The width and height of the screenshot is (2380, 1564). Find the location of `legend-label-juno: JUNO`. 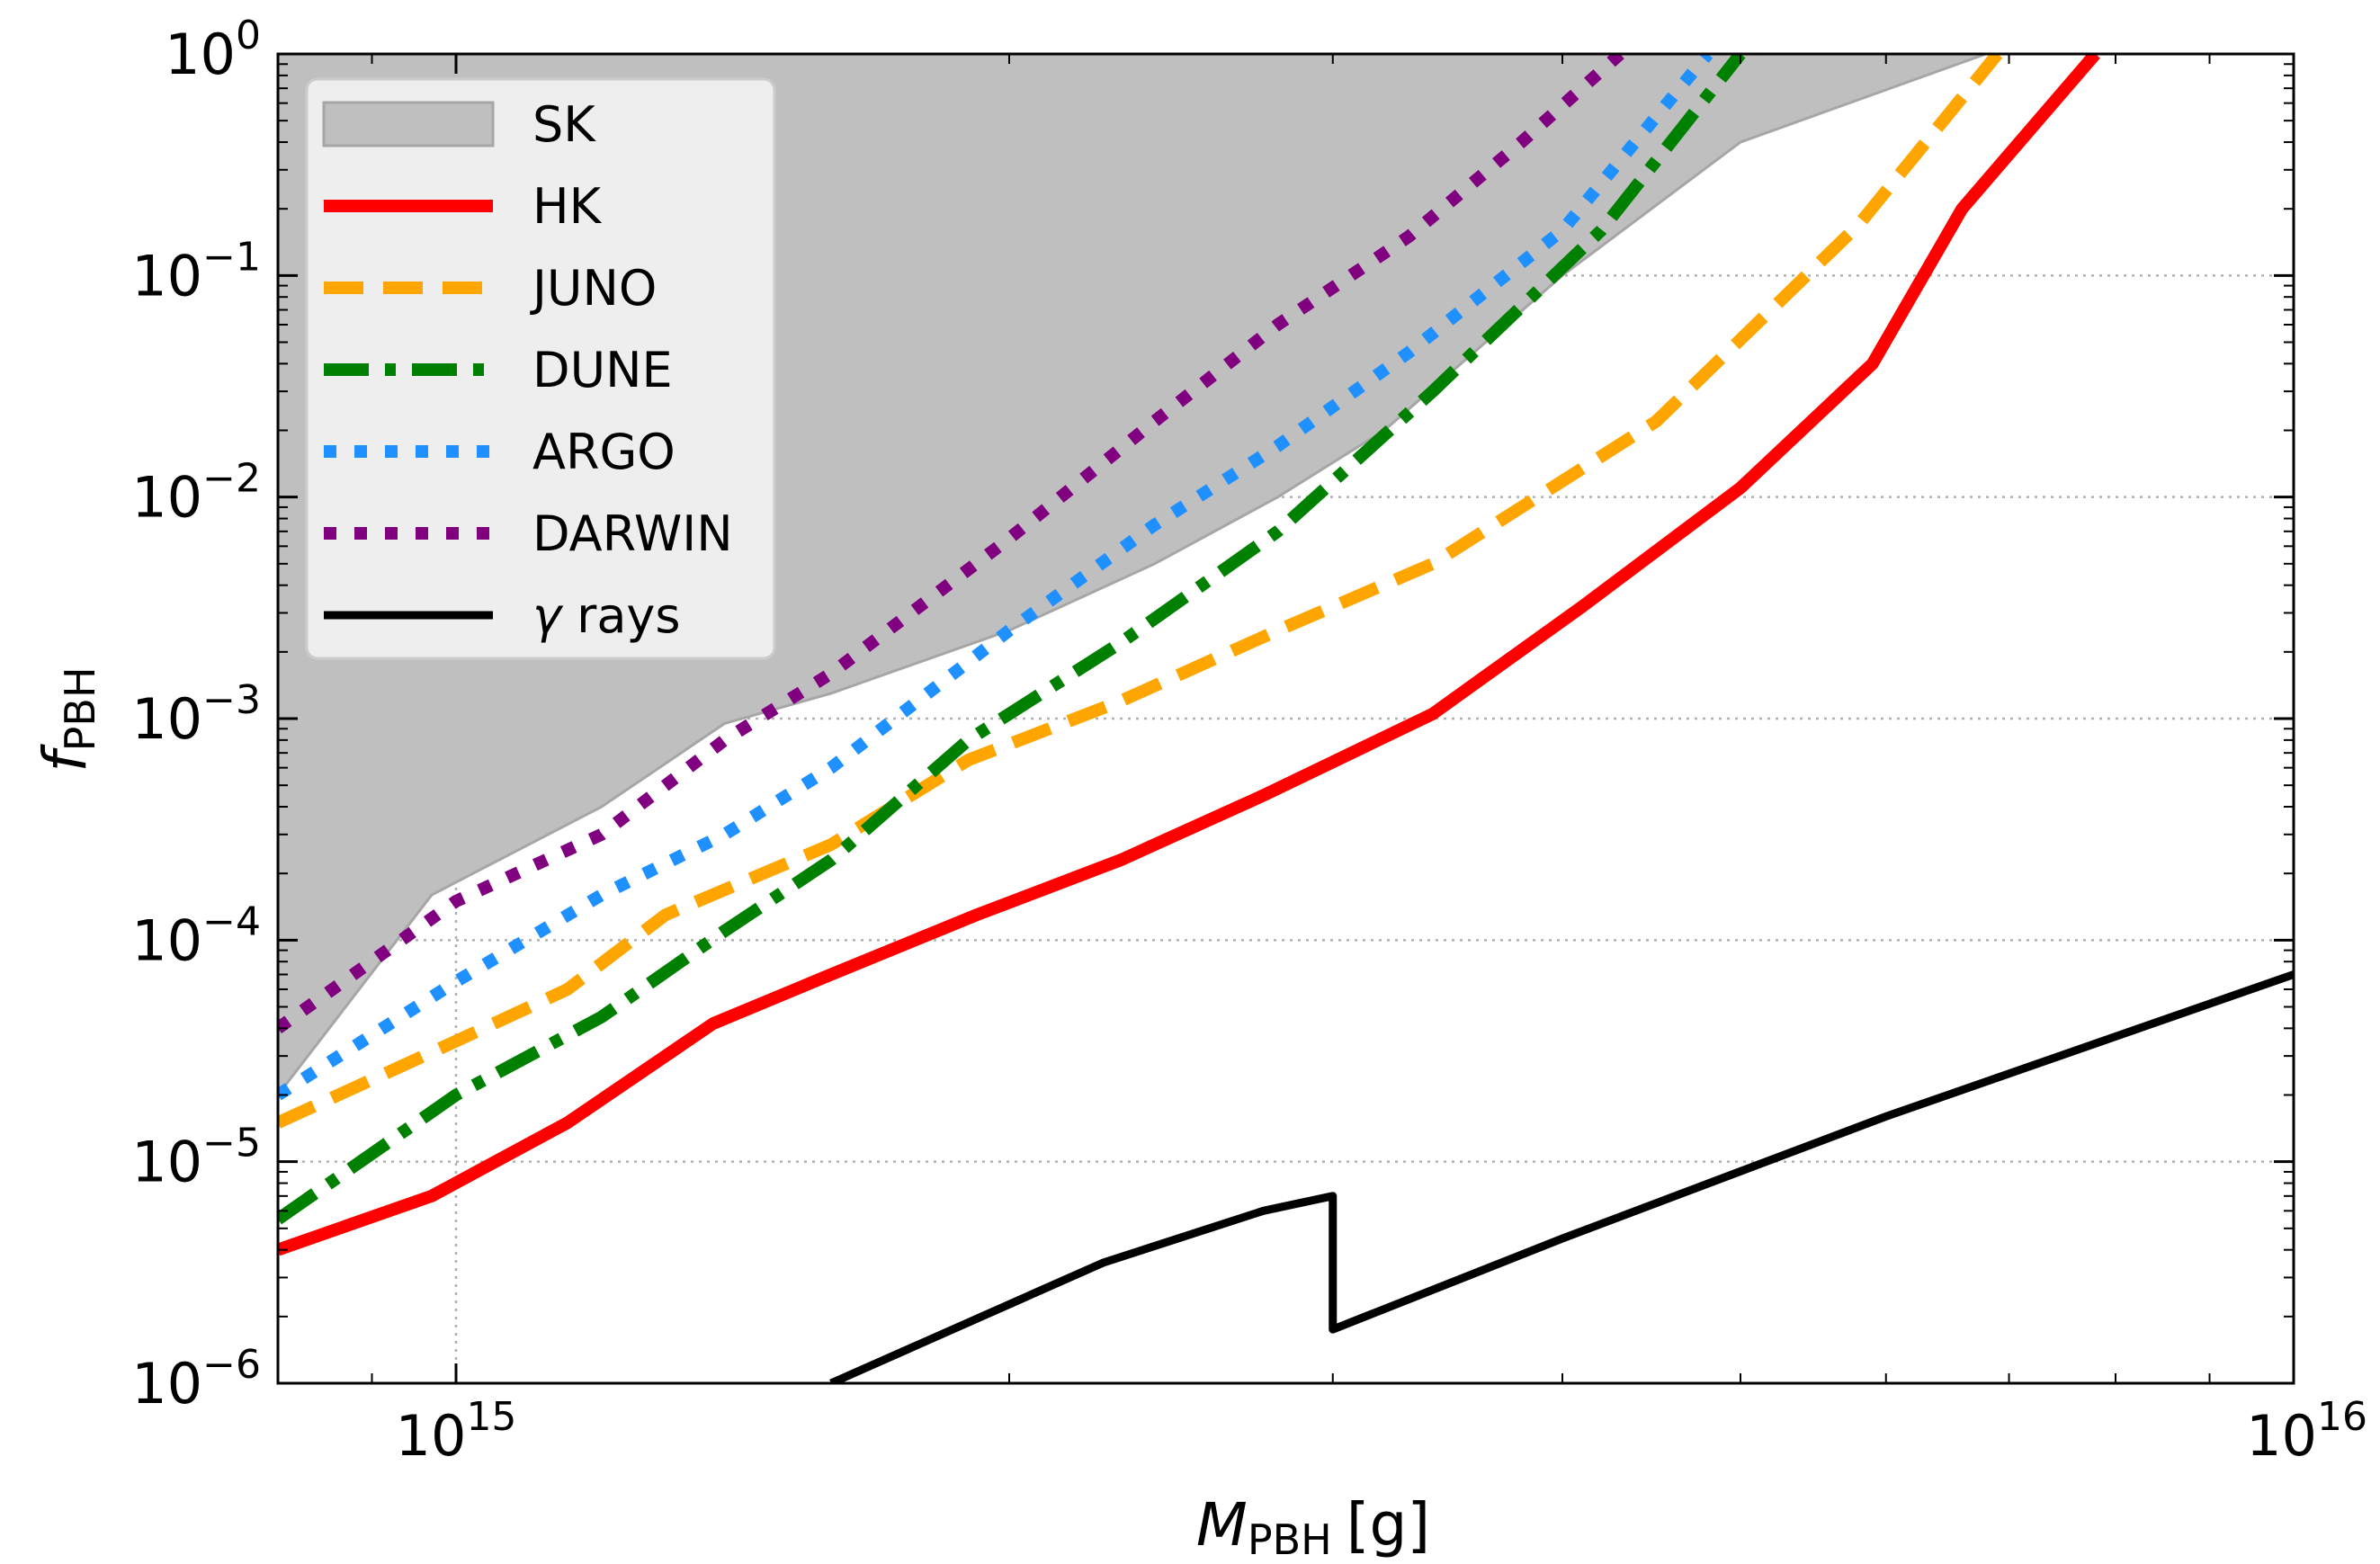

legend-label-juno: JUNO is located at coordinates (593, 288).